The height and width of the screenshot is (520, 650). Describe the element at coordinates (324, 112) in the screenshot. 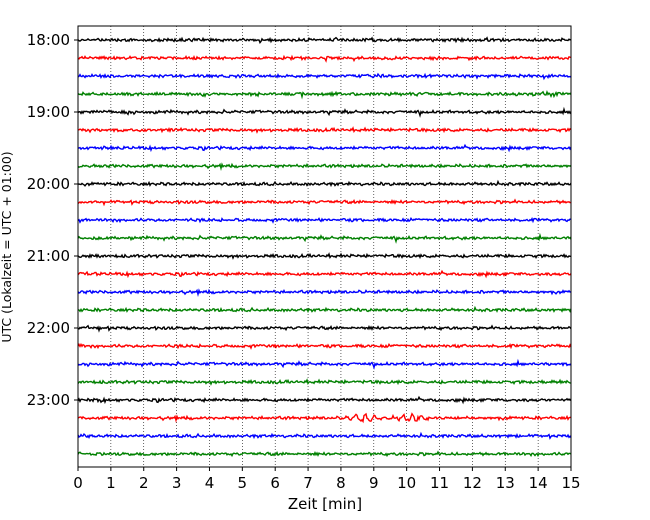

I see `trace-1900` at that location.